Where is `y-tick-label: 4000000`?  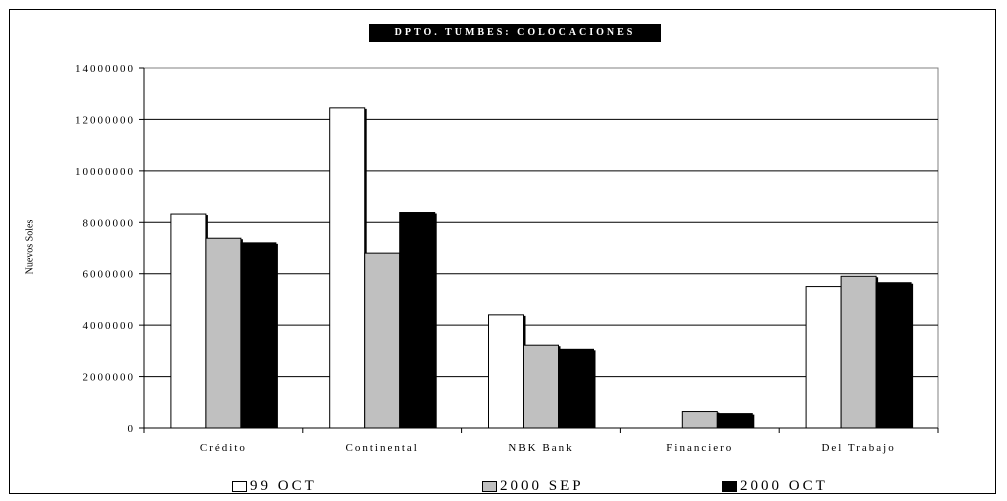 y-tick-label: 4000000 is located at coordinates (109, 326).